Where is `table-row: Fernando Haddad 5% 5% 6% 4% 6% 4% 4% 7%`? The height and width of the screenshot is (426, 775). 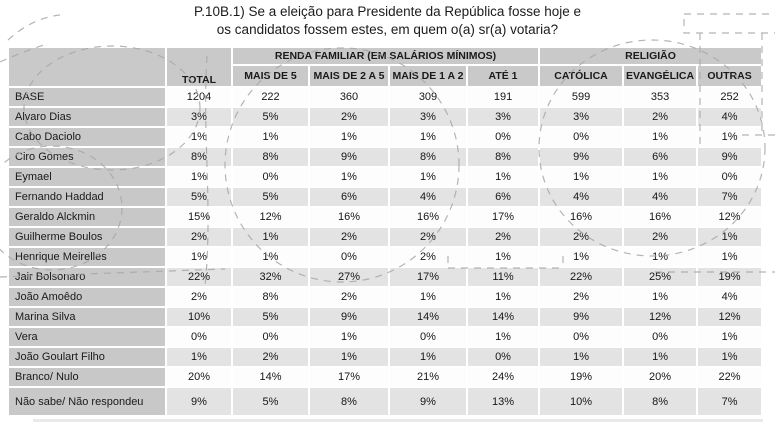
table-row: Fernando Haddad 5% 5% 6% 4% 6% 4% 4% 7% is located at coordinates (385, 197).